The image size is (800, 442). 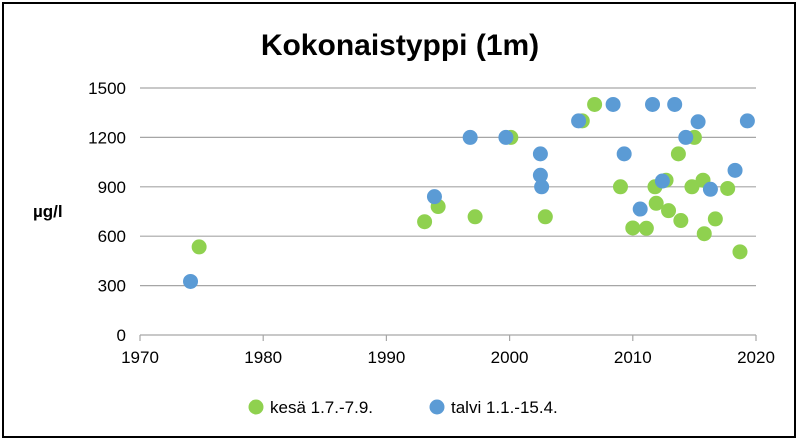 What do you see at coordinates (112, 187) in the screenshot?
I see `y-tick-label: 900` at bounding box center [112, 187].